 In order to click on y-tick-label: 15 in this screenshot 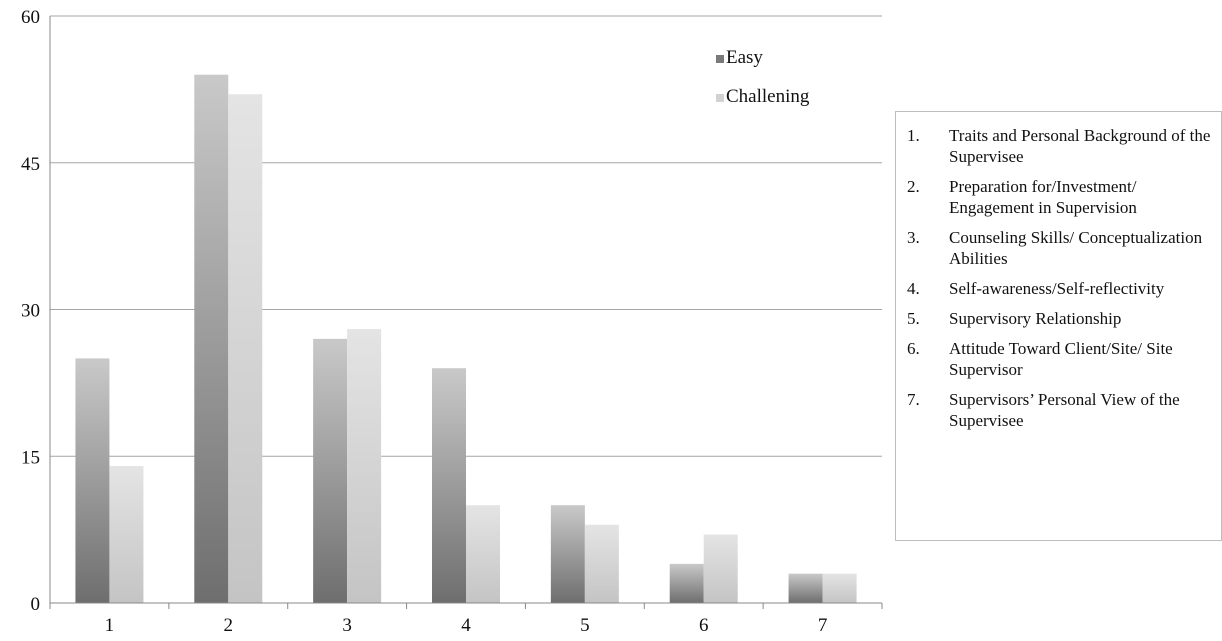, I will do `click(30, 457)`.